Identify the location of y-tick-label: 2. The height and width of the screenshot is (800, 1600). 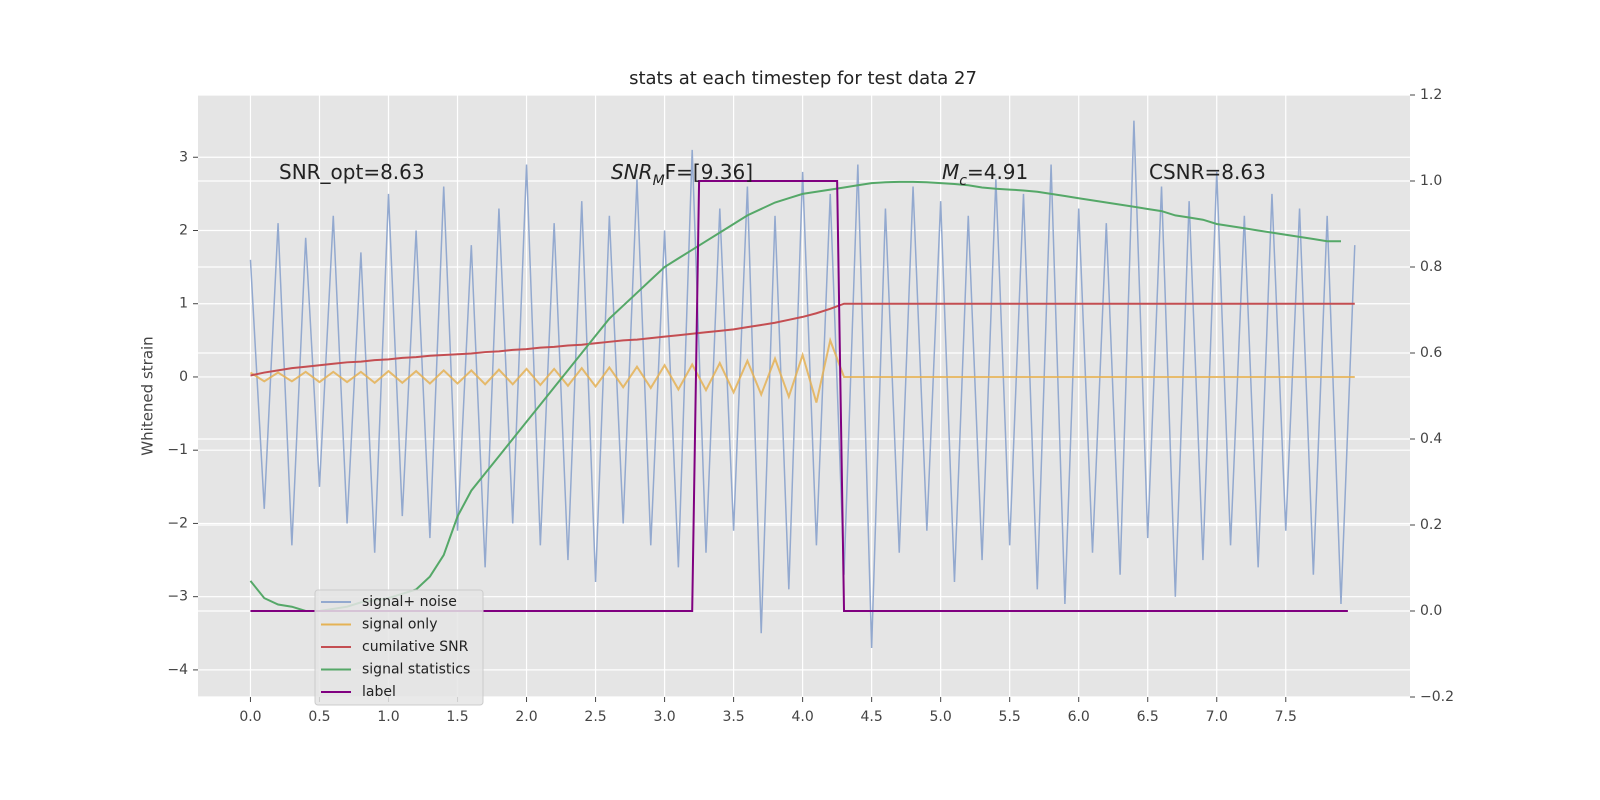
(183, 230).